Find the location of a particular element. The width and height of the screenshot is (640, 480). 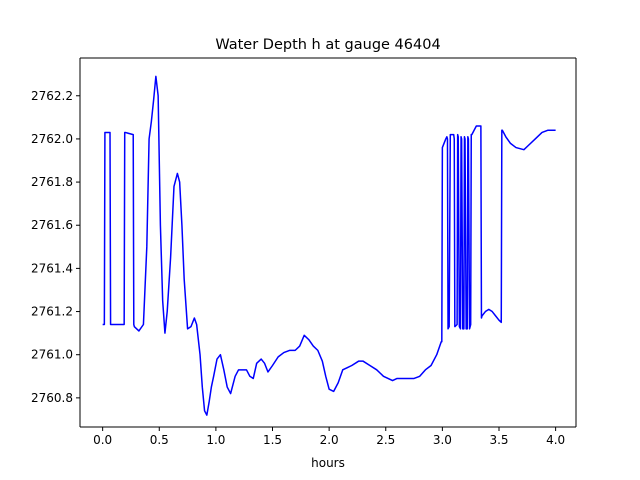

y-tick-label: 2761.4 is located at coordinates (52, 268).